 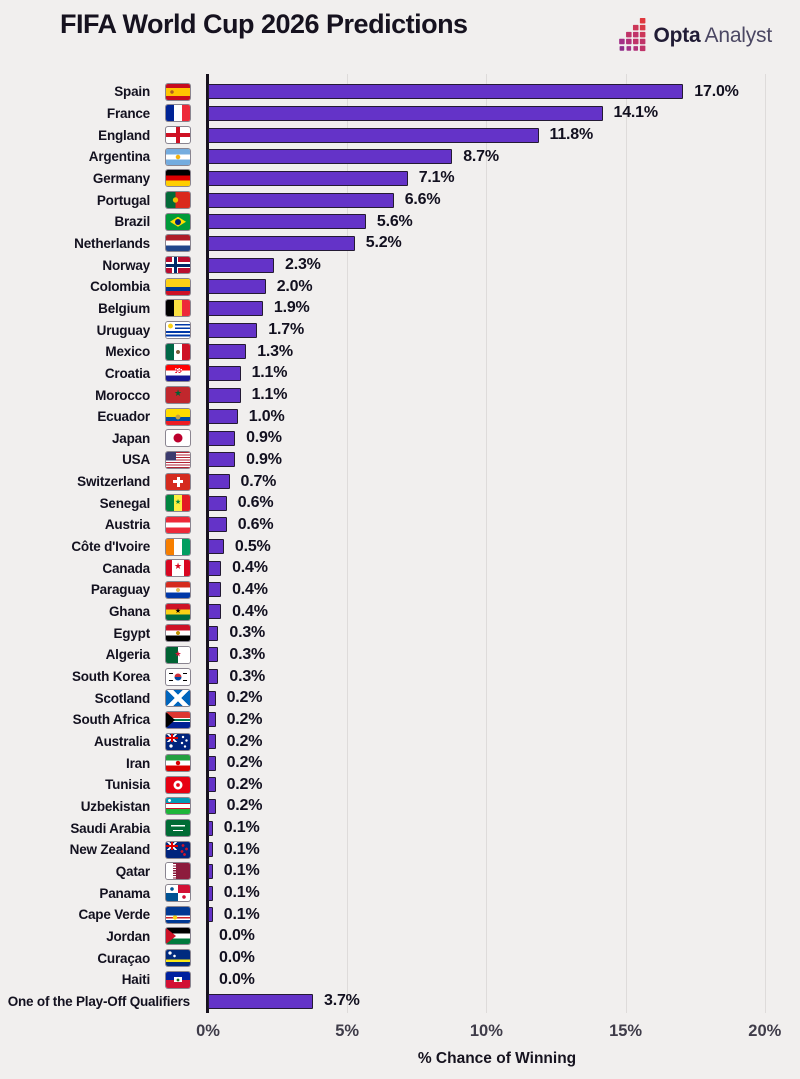 I want to click on chart-row: Uzbekistan 0.2%, so click(x=400, y=807).